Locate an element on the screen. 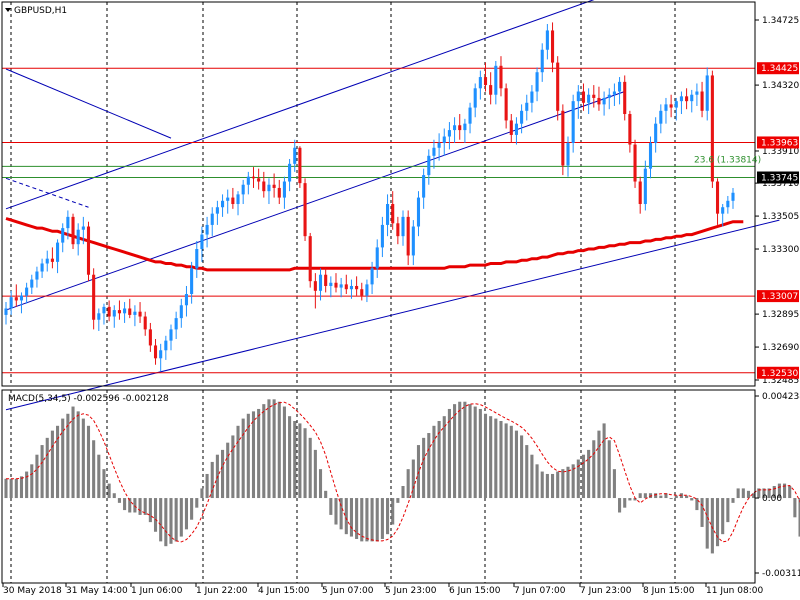 This screenshot has width=800, height=600. price-level-tag is located at coordinates (778, 296).